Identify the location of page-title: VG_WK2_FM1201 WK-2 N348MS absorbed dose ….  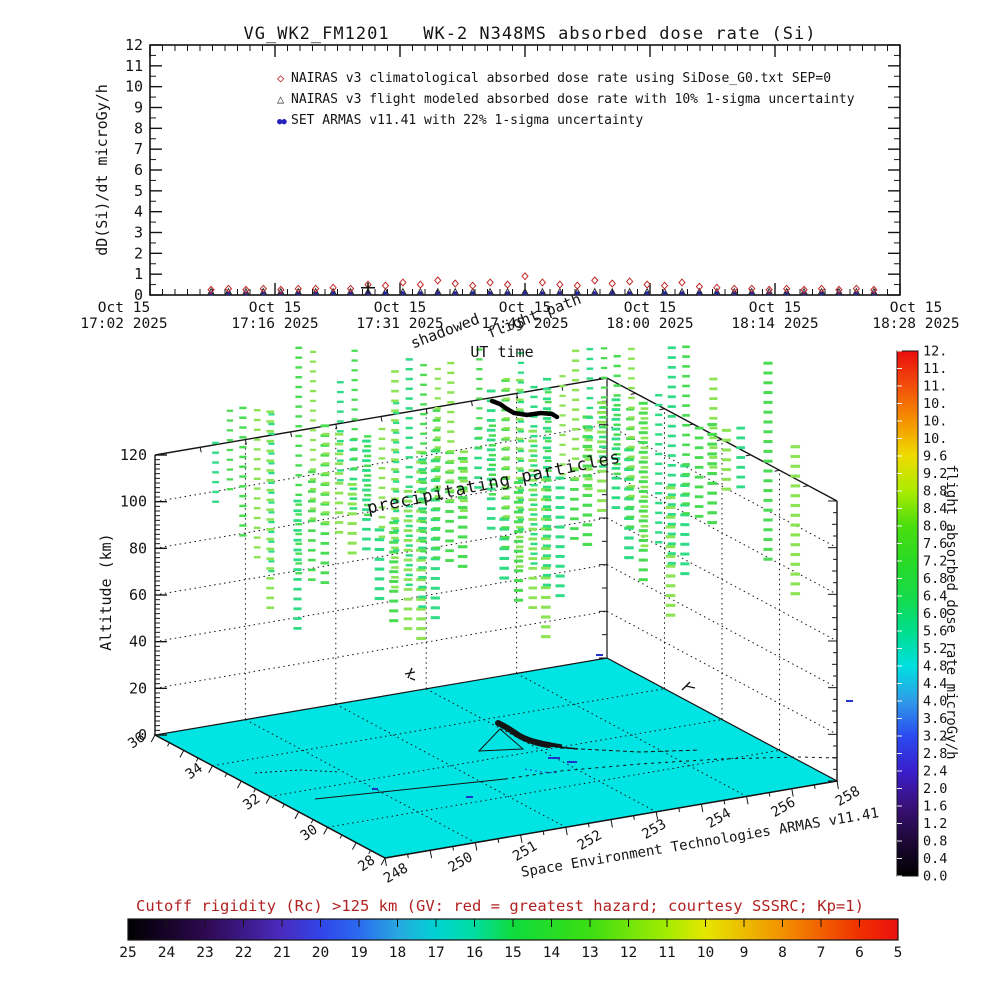
(530, 34).